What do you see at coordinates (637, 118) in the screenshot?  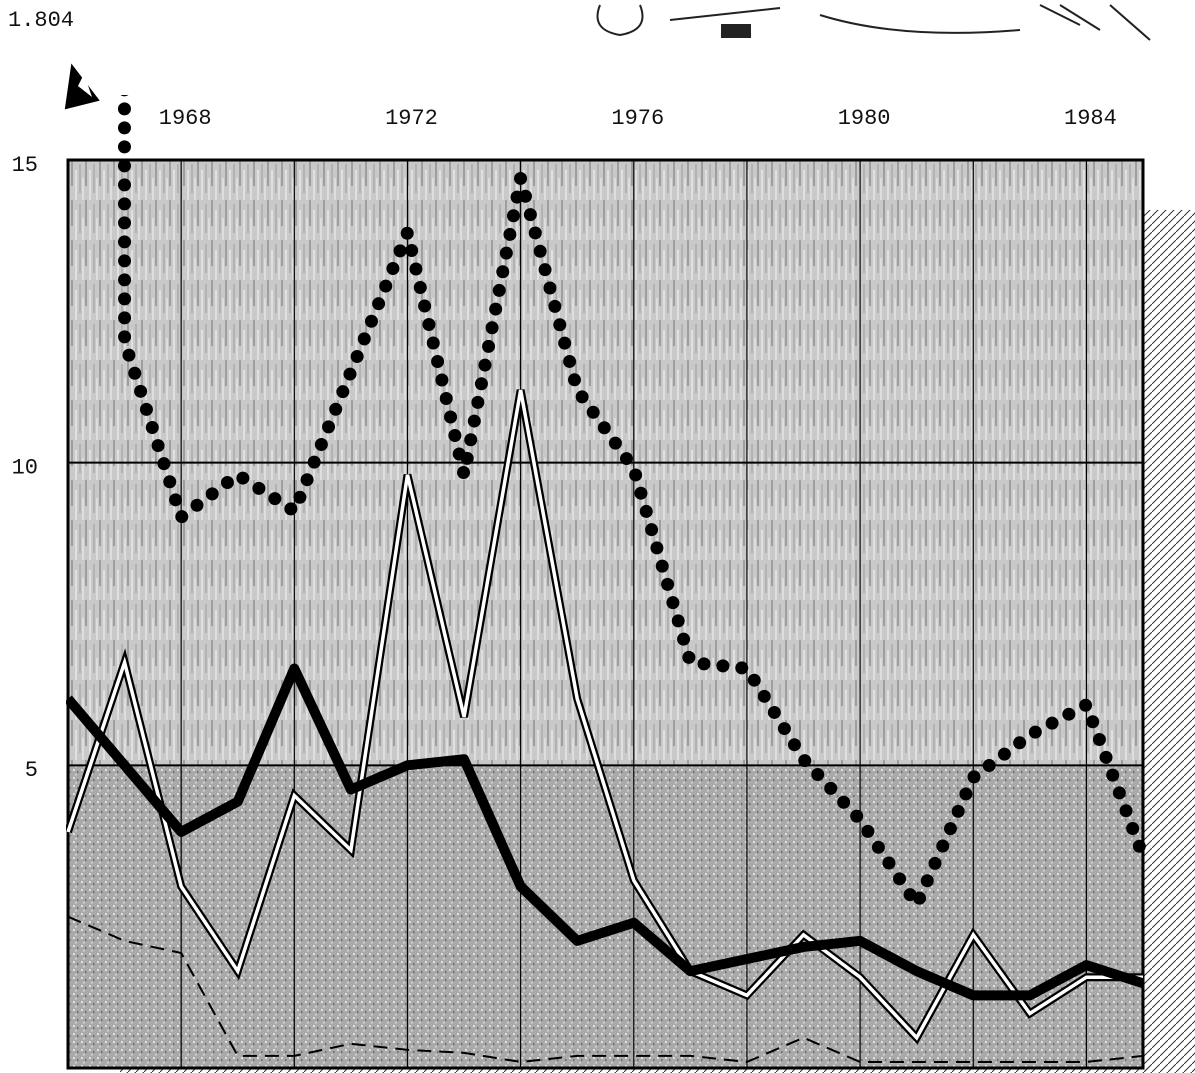 I see `x-tick-label: 1976` at bounding box center [637, 118].